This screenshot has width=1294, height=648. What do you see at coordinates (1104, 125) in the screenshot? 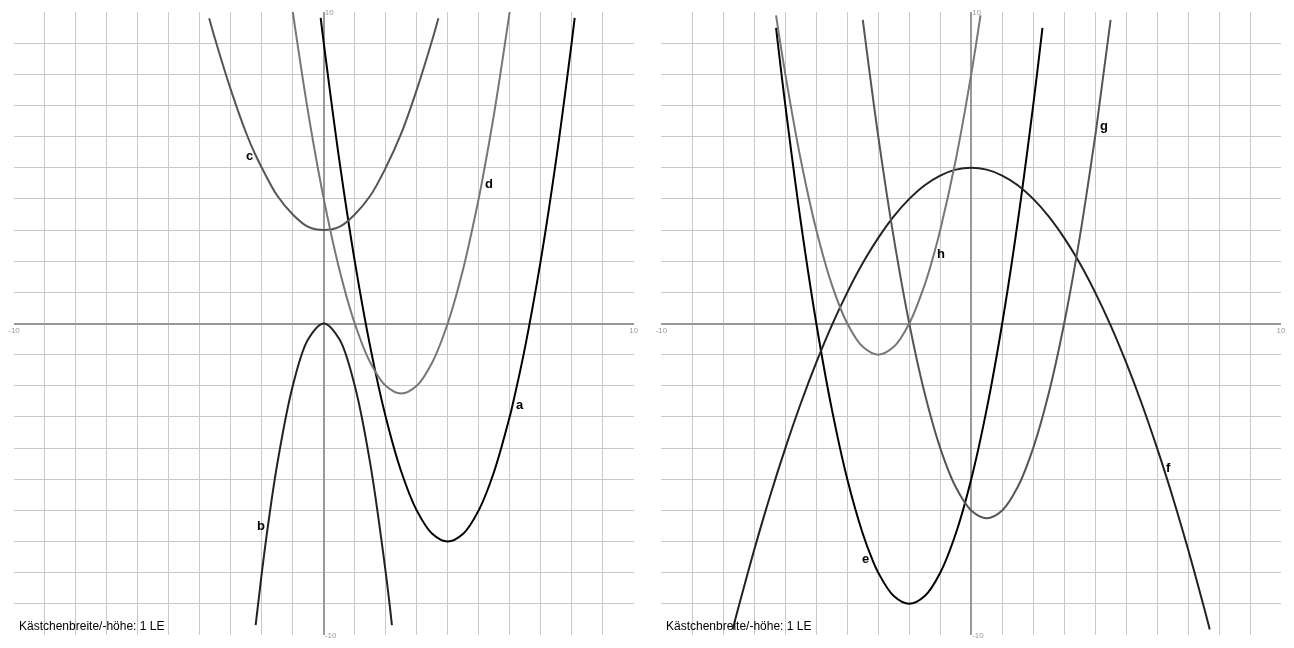
I see `annotation: g` at bounding box center [1104, 125].